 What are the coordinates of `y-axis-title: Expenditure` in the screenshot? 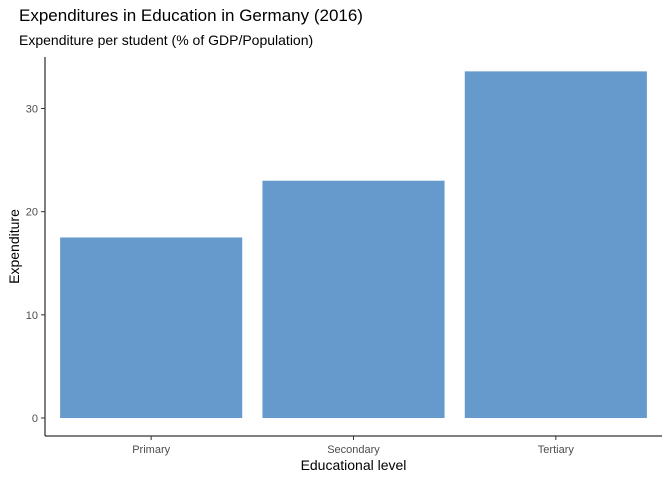 It's located at (14, 246).